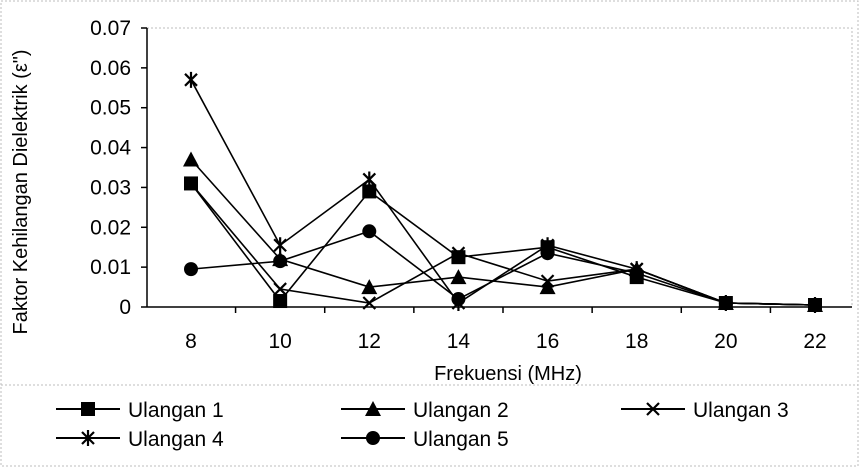 The height and width of the screenshot is (467, 859). I want to click on x-axis-title: Frekuensi (MHz), so click(508, 374).